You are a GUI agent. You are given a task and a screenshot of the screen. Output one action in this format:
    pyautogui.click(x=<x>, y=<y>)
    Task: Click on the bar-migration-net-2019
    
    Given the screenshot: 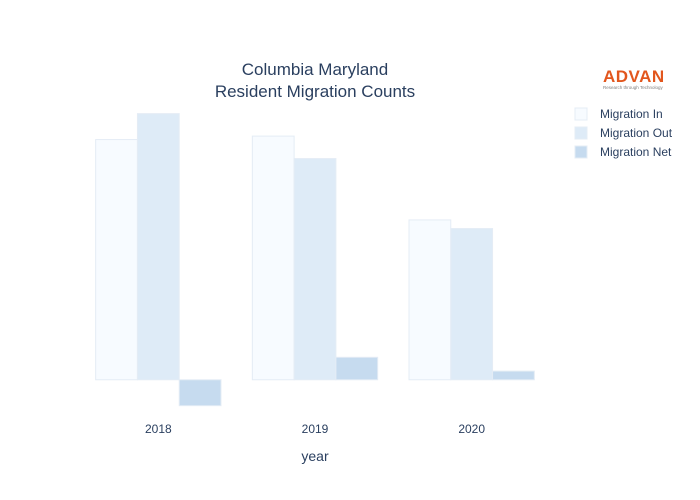 What is the action you would take?
    pyautogui.click(x=357, y=368)
    